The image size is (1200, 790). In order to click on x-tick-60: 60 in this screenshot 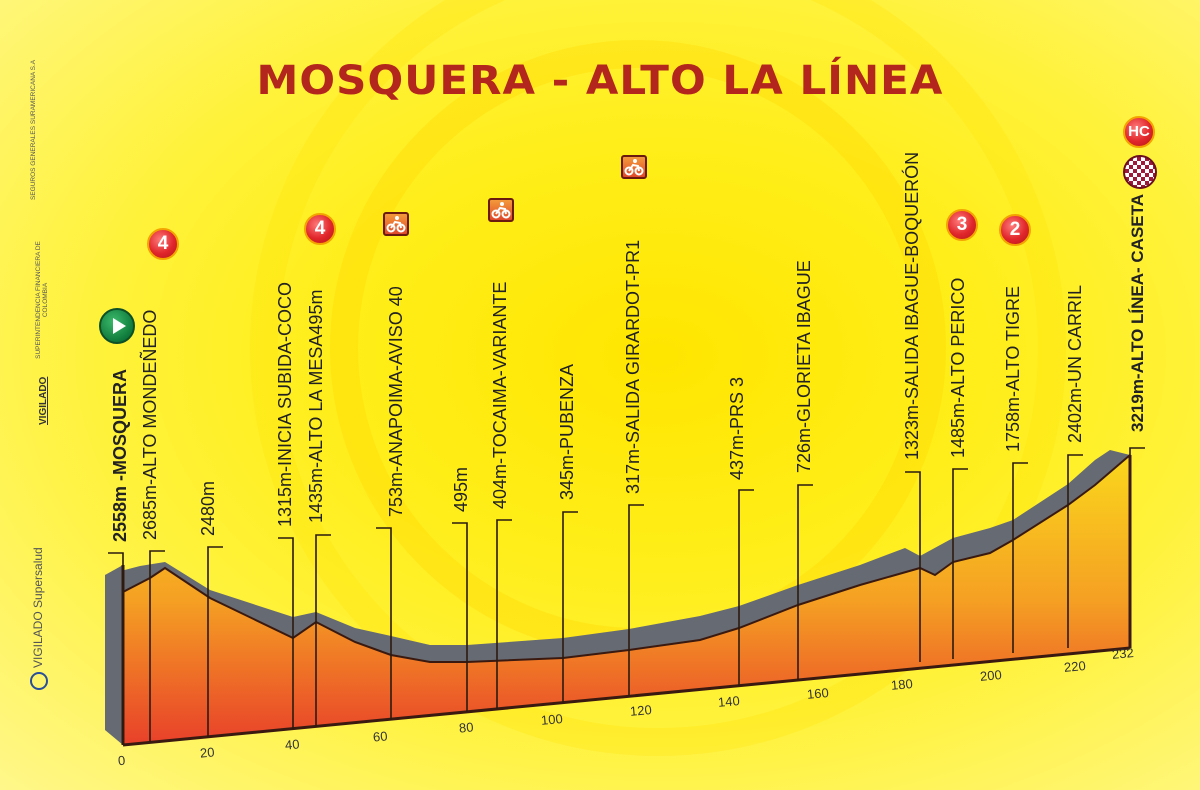, I will do `click(380, 736)`.